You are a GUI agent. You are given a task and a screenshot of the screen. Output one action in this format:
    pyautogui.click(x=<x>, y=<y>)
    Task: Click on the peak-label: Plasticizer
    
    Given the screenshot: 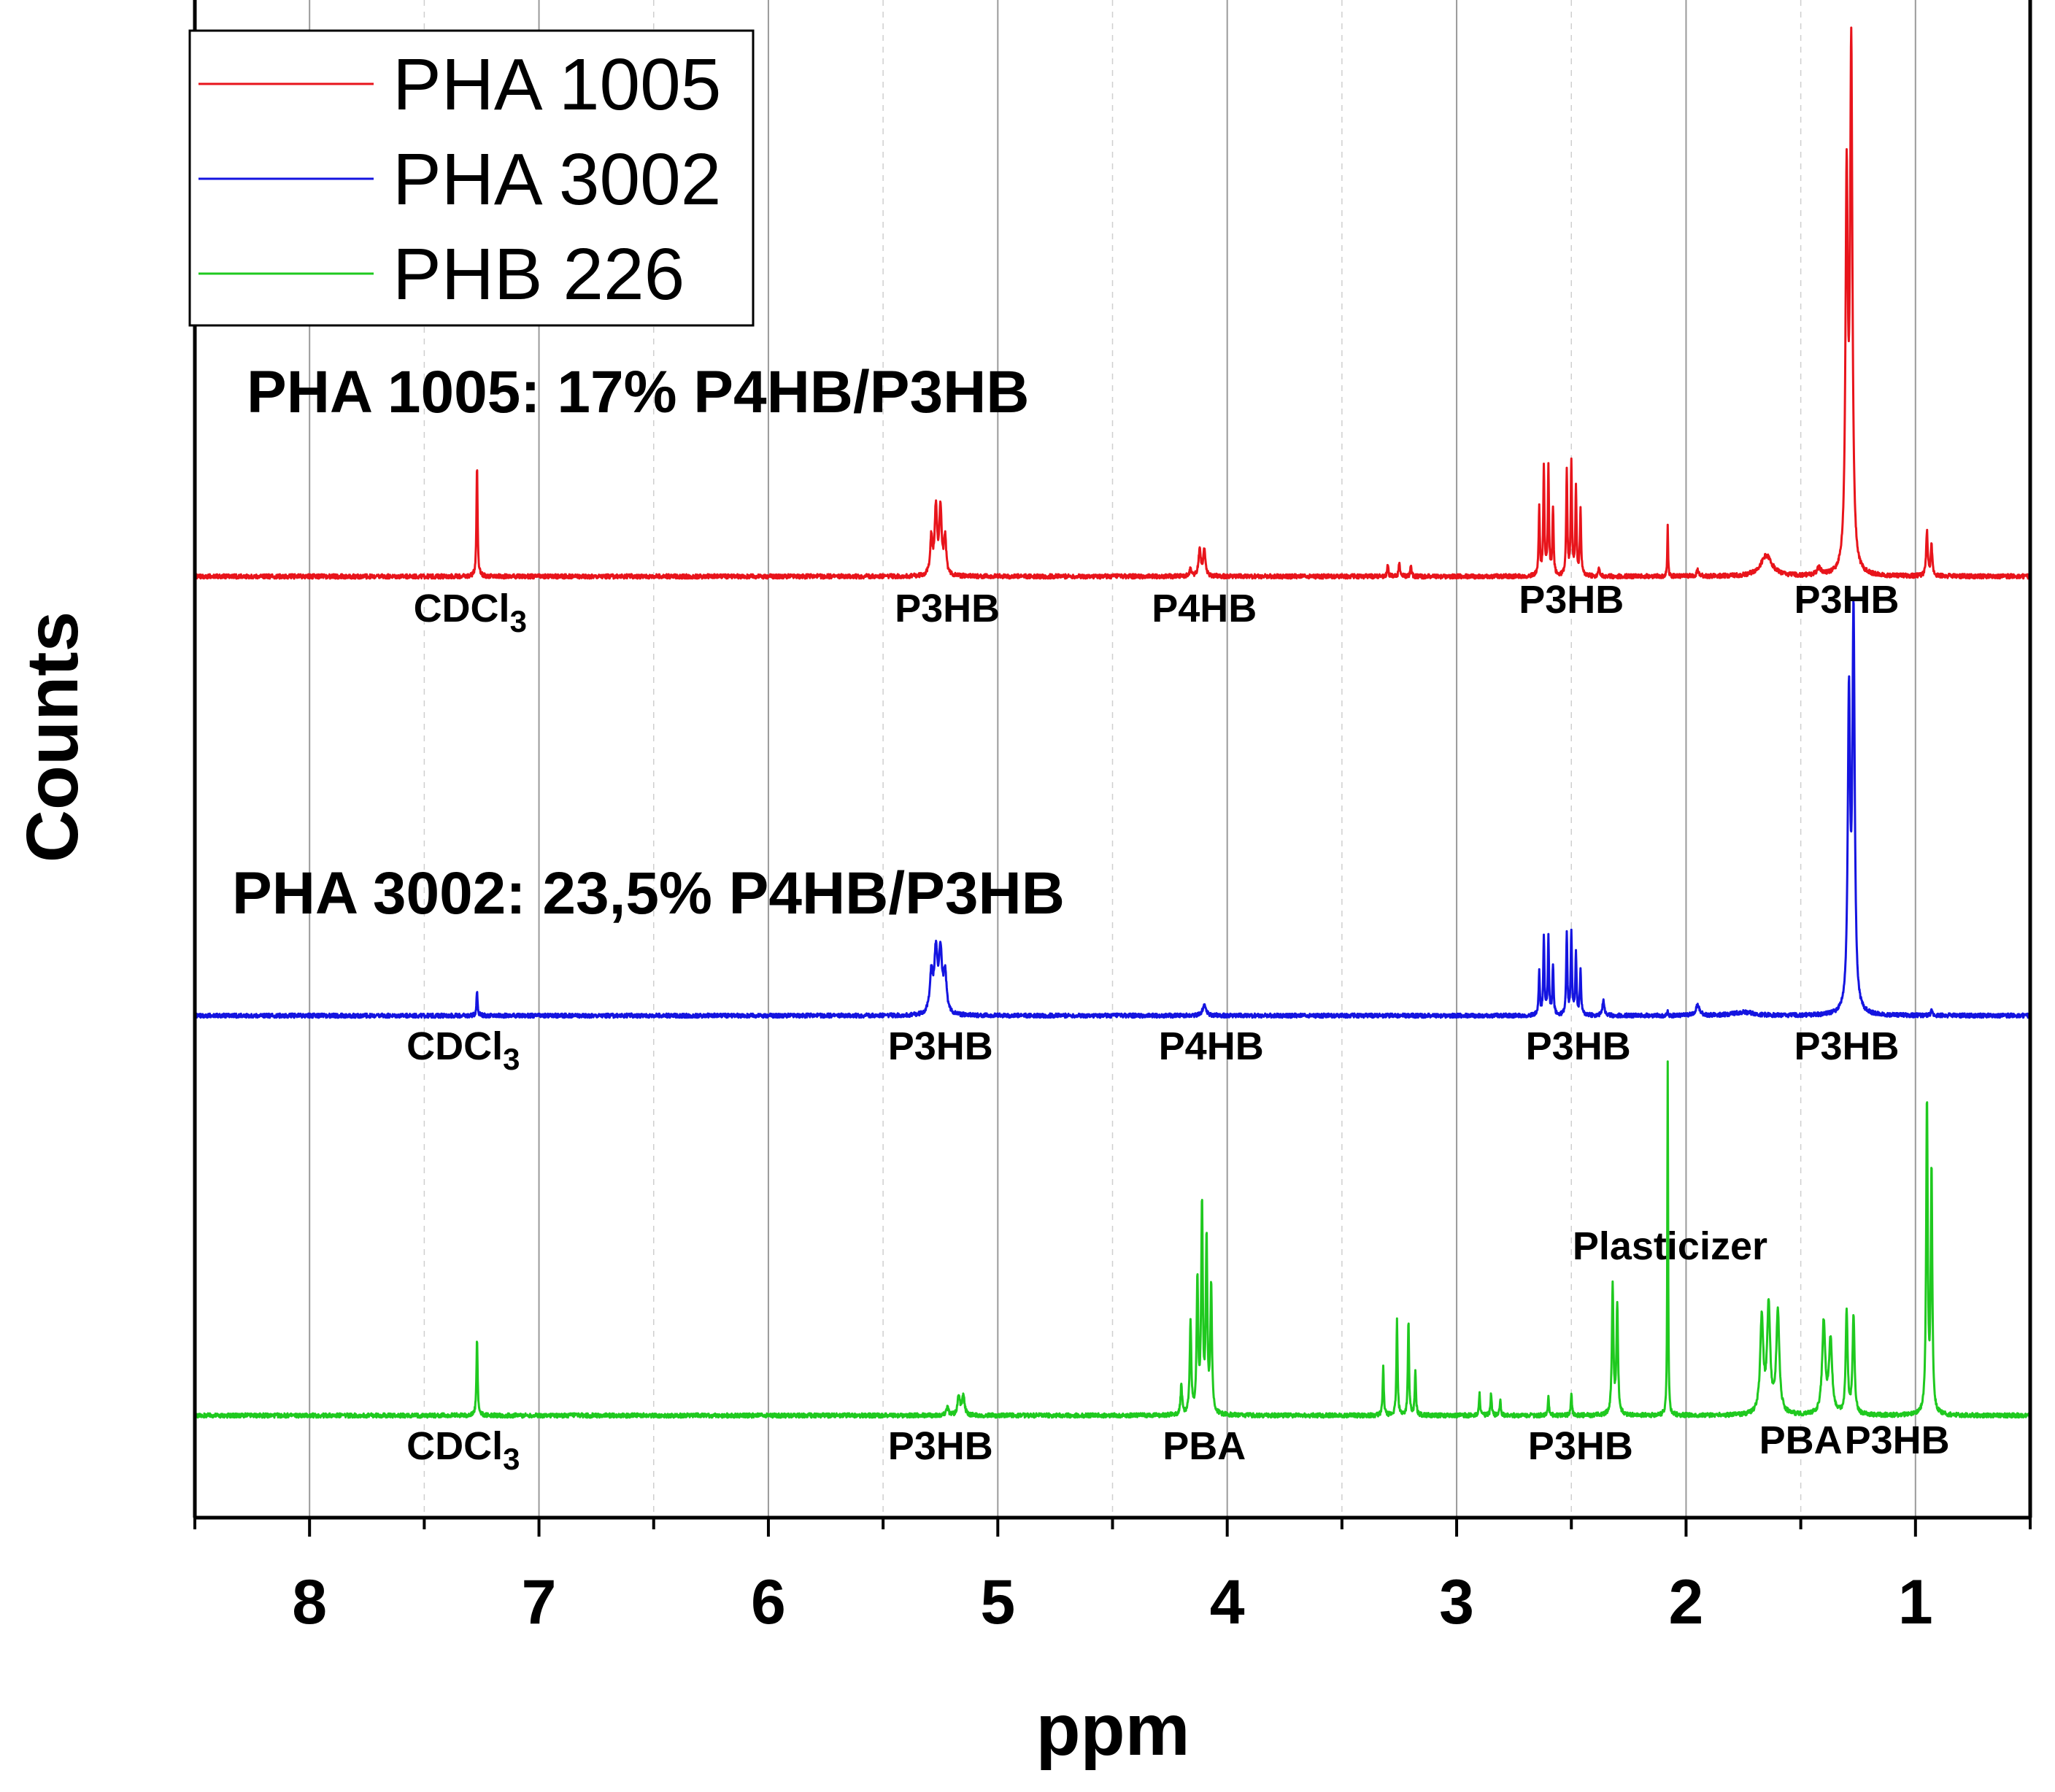 What is the action you would take?
    pyautogui.click(x=1670, y=1246)
    